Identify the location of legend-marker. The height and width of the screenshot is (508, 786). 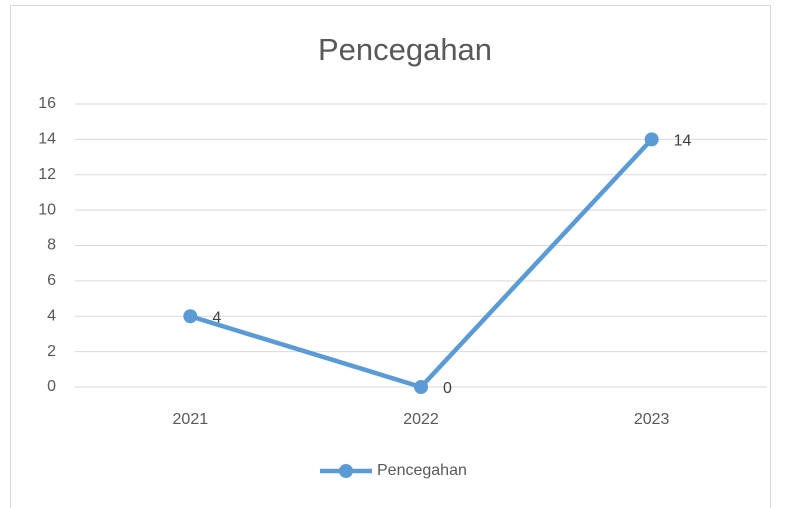
(346, 471).